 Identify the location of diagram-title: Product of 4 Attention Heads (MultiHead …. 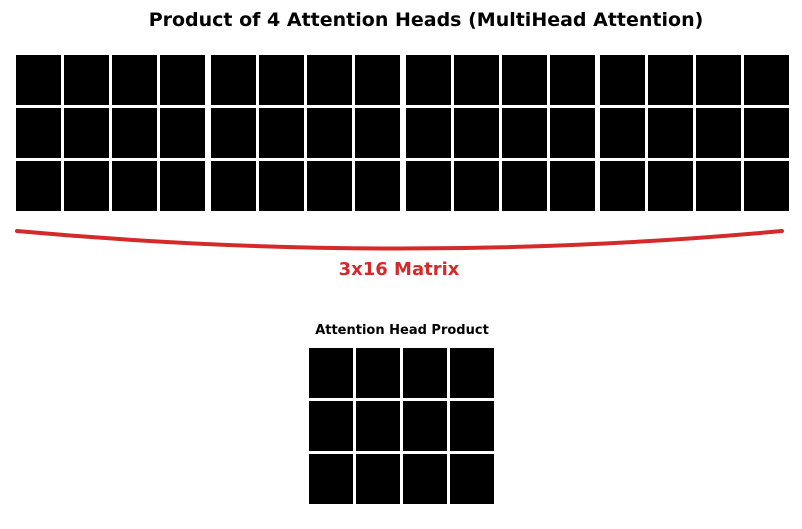
(426, 20).